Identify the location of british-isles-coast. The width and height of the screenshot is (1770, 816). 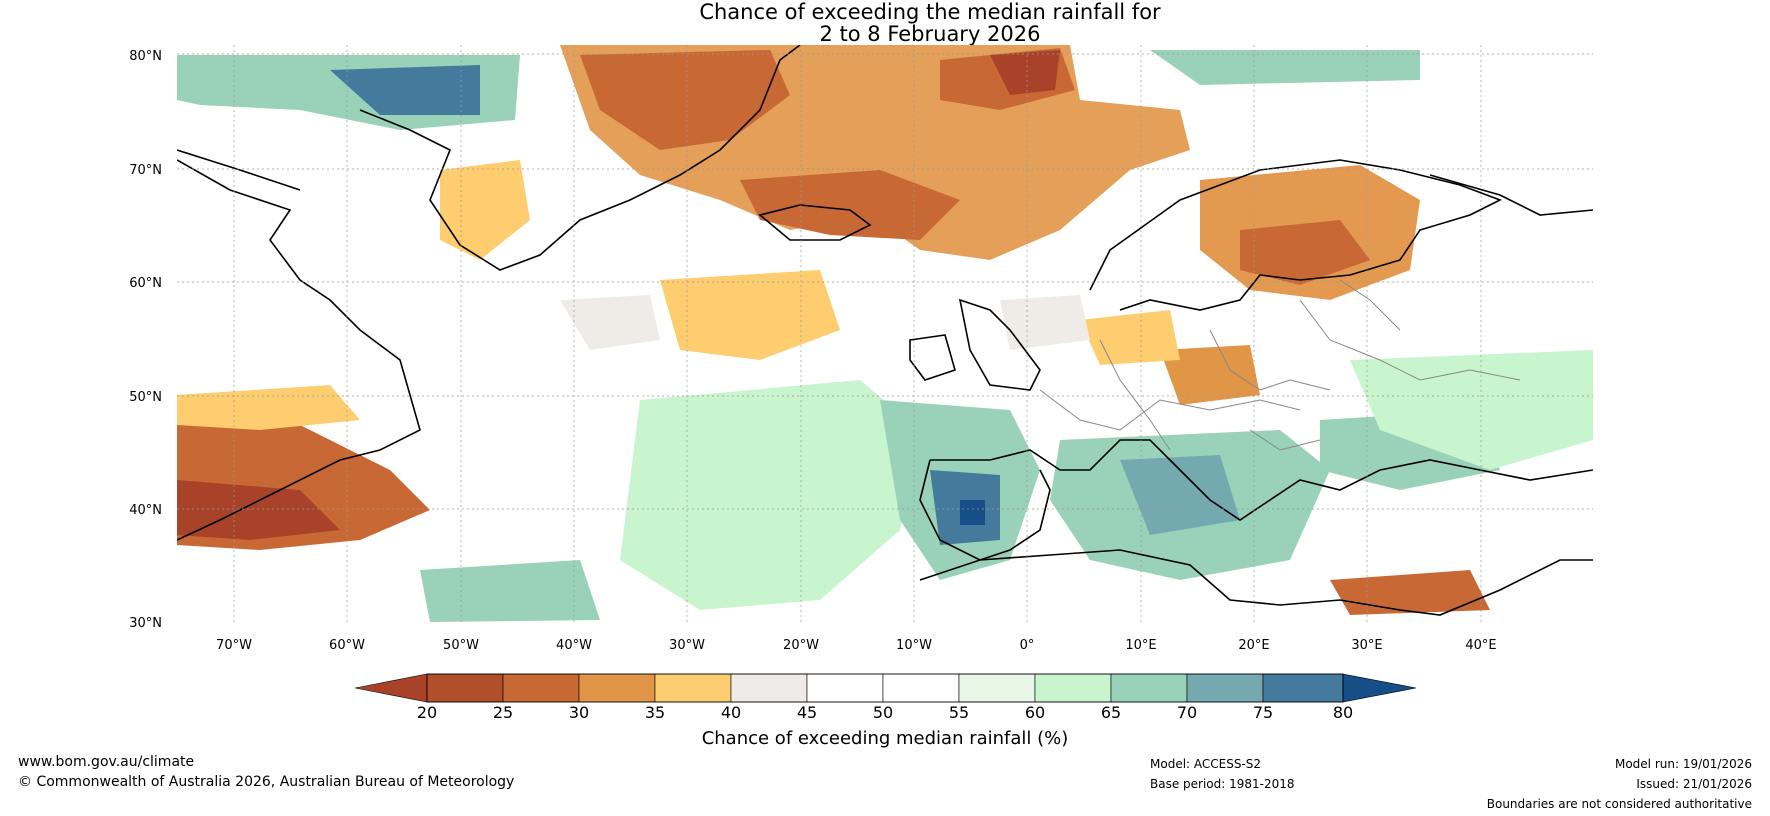
(999, 344).